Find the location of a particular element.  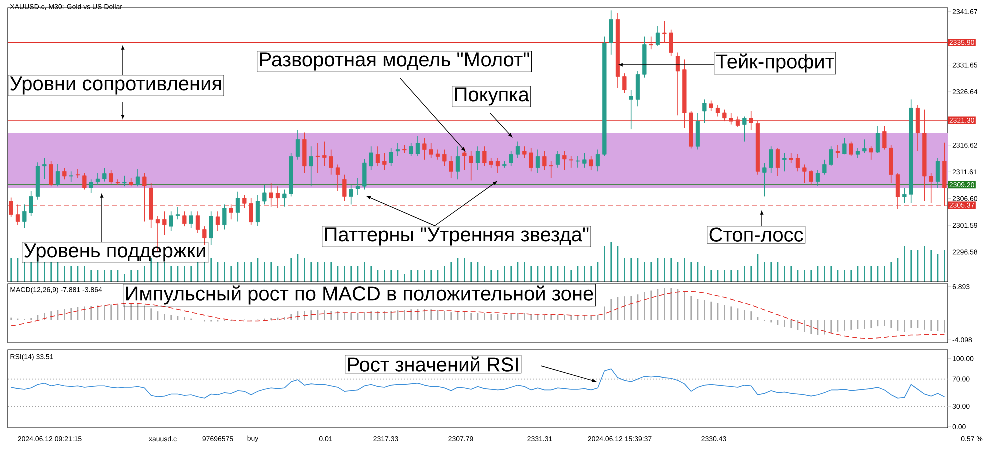

annotation: Тейк-профит is located at coordinates (775, 63).